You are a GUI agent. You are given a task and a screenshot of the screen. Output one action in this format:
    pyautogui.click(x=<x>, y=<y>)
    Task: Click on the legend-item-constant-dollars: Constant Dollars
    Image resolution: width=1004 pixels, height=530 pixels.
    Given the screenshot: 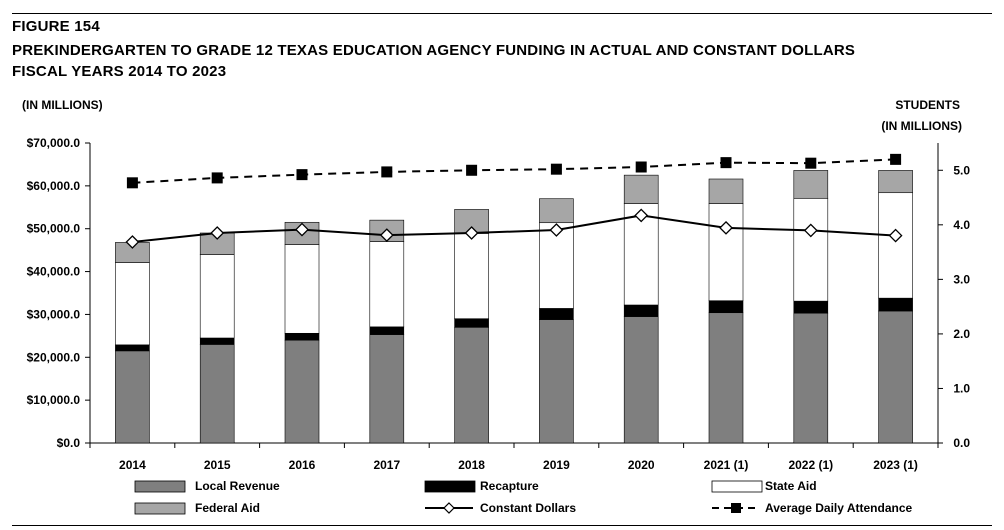 What is the action you would take?
    pyautogui.click(x=500, y=508)
    